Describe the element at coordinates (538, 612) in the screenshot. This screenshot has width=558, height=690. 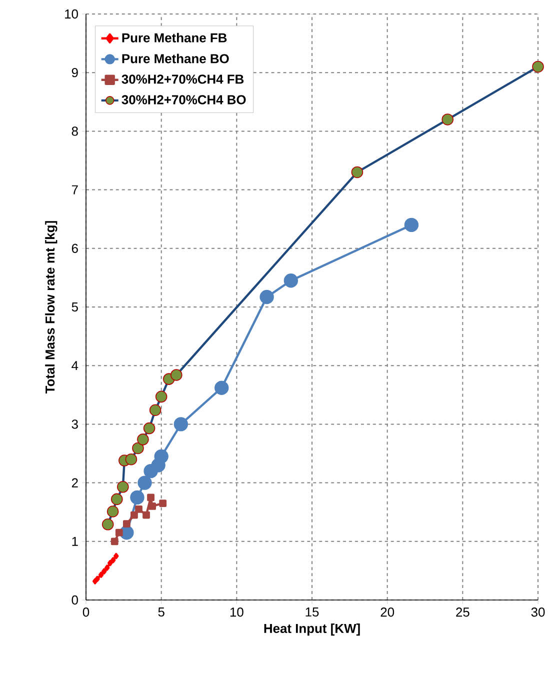
I see `x-tick-label: 30` at that location.